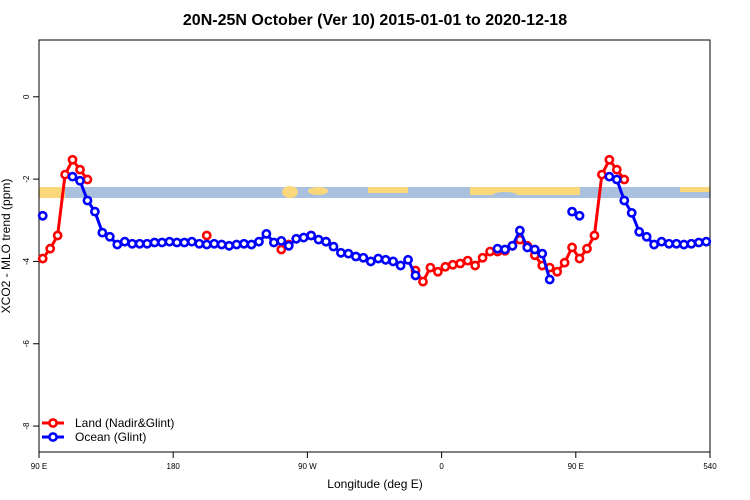 The width and height of the screenshot is (750, 500). I want to click on map-strip, so click(374, 192).